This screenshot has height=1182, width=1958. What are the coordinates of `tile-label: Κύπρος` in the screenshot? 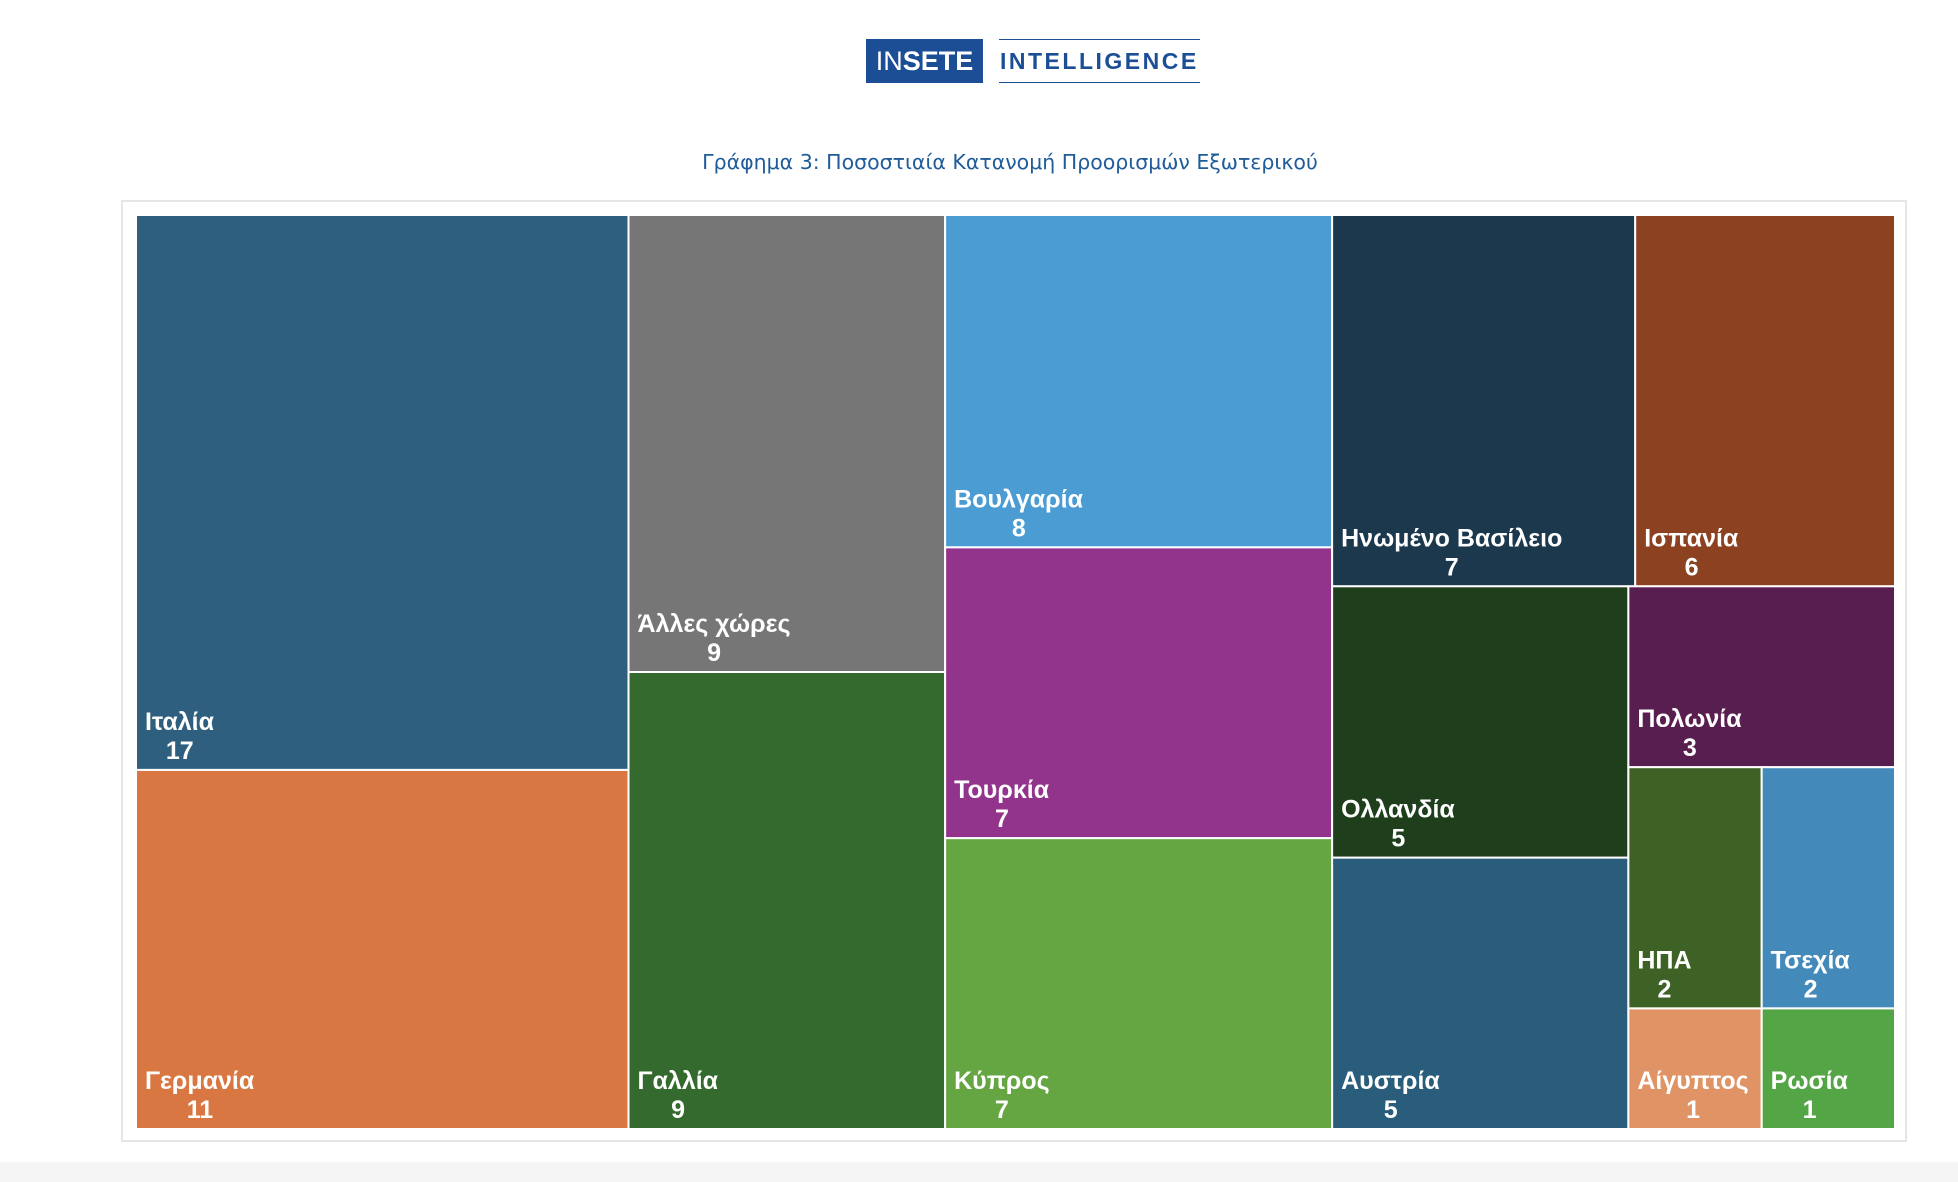 It's located at (1001, 1081).